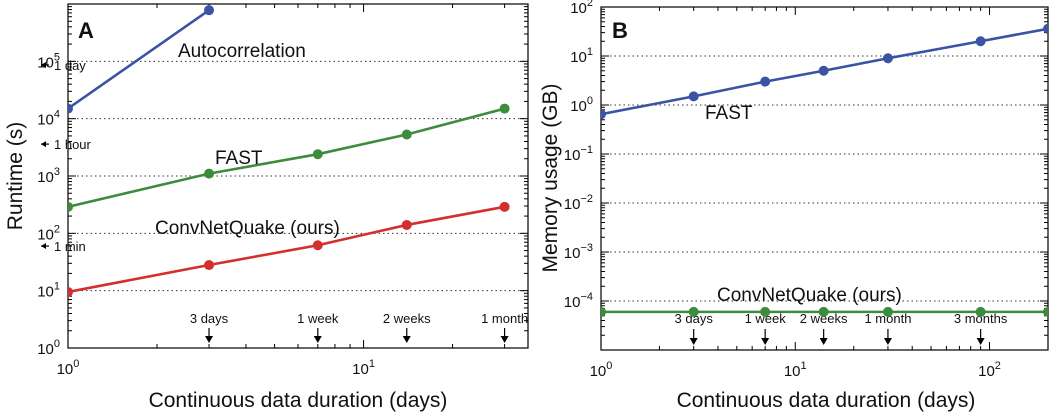  Describe the element at coordinates (826, 400) in the screenshot. I see `x-axis-title: Continuous data duration (days)` at that location.